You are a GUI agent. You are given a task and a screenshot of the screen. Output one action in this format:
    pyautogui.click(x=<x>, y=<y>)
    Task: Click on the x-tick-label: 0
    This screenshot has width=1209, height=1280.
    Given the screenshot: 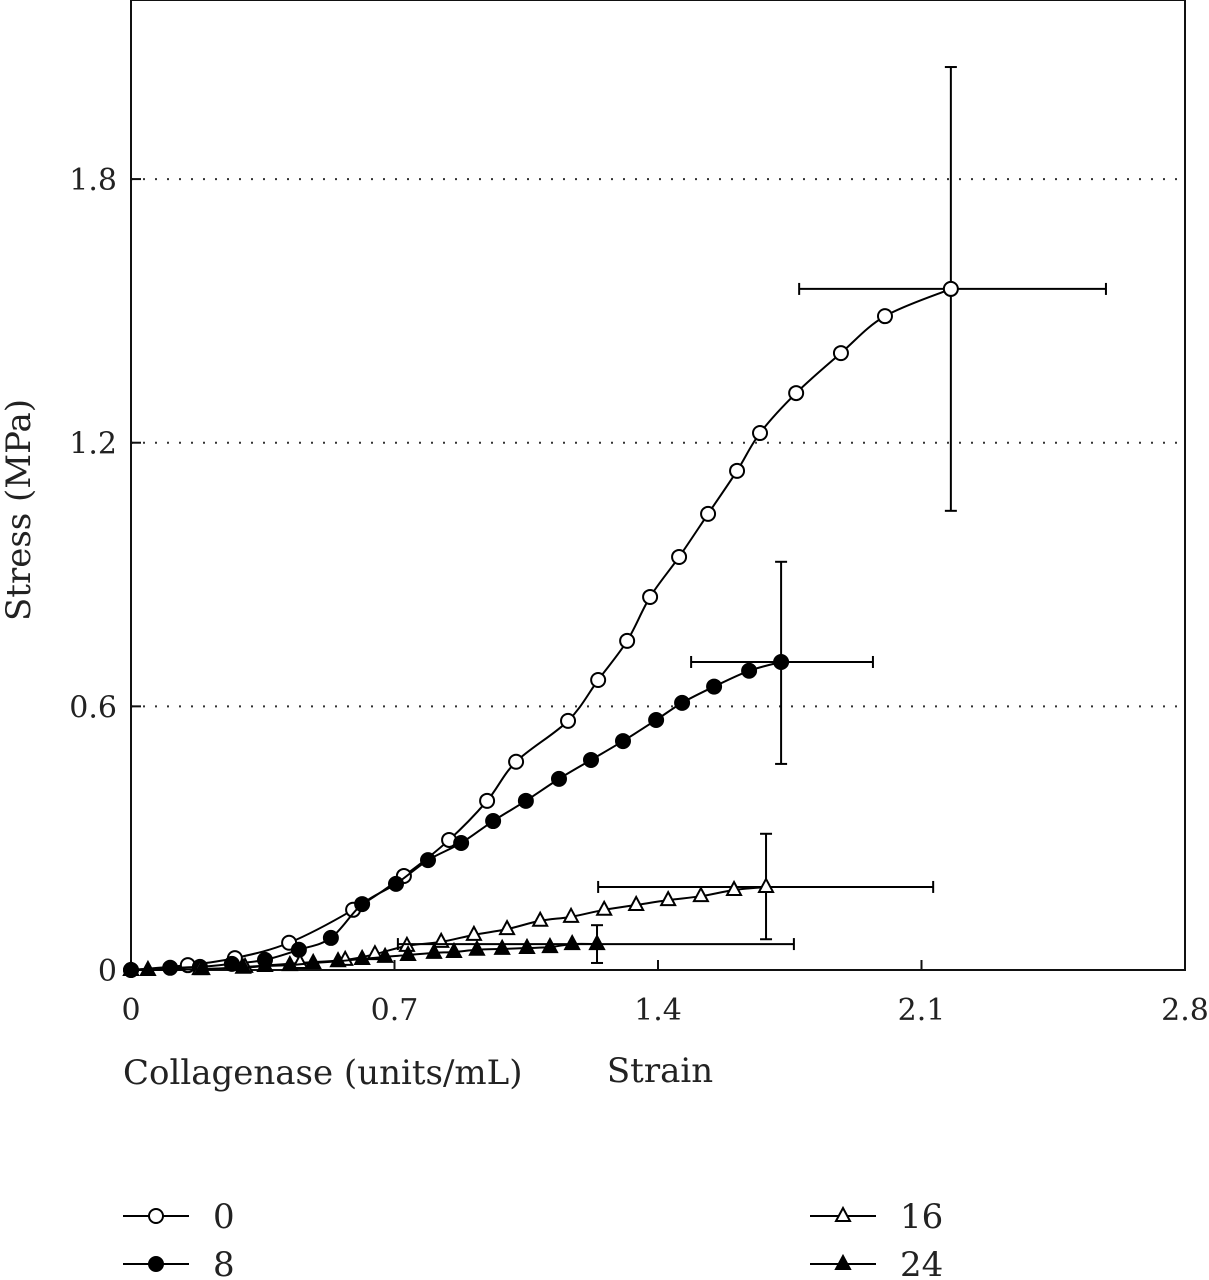 What is the action you would take?
    pyautogui.click(x=130, y=1010)
    